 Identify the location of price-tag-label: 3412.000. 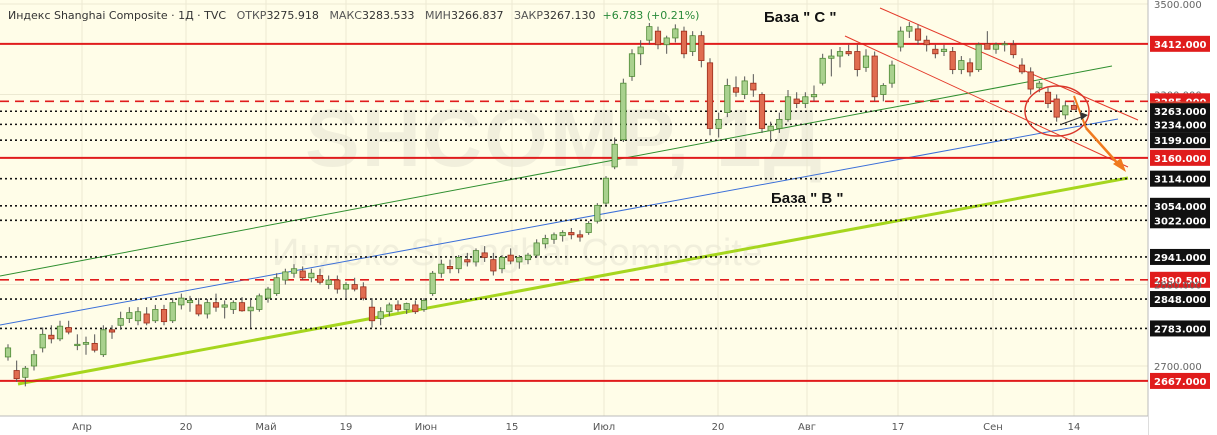
(1180, 45).